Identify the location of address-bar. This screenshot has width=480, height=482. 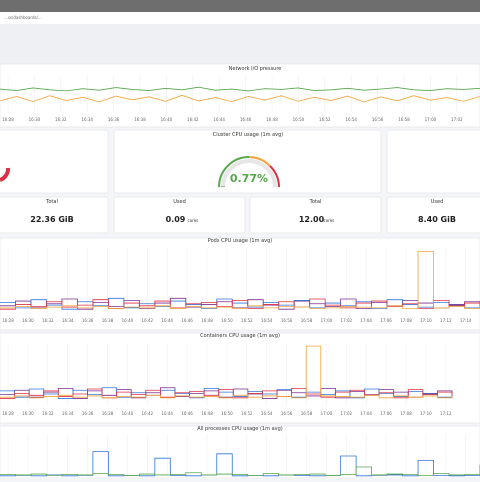
(240, 18).